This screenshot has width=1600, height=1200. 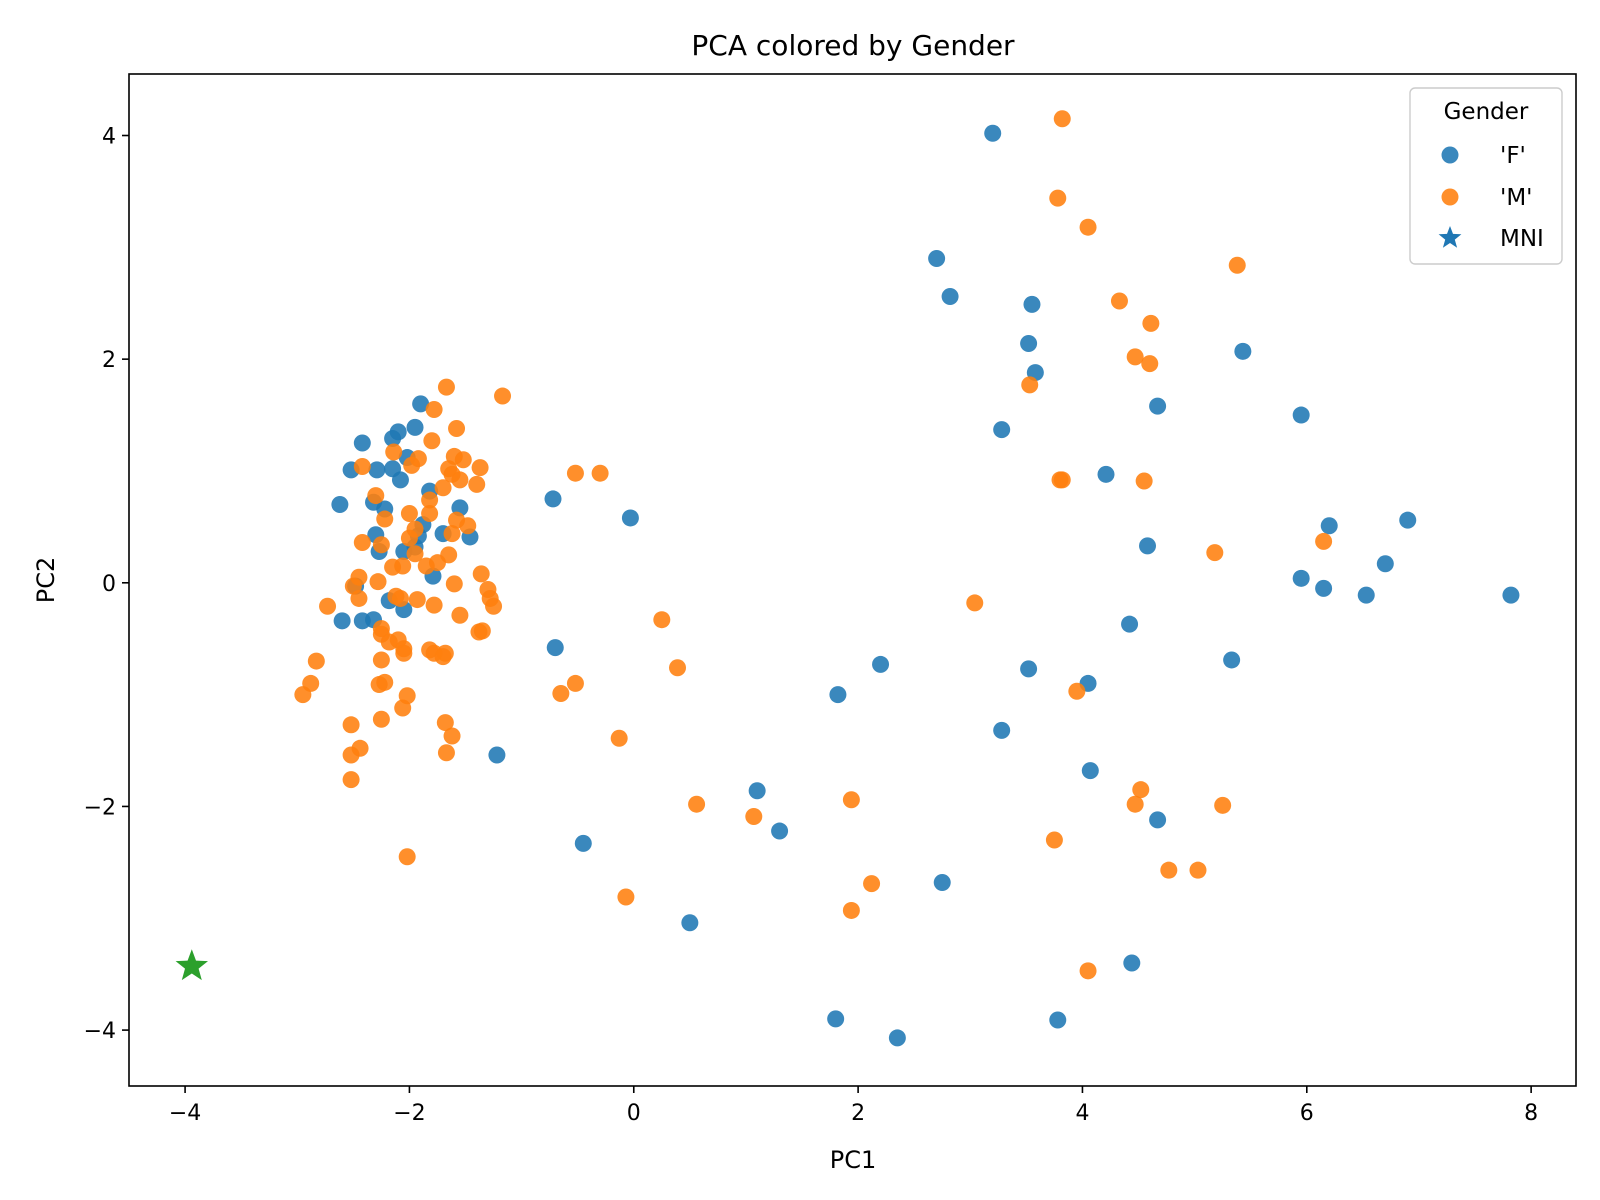 I want to click on y-tick-label: 0, so click(x=109, y=584).